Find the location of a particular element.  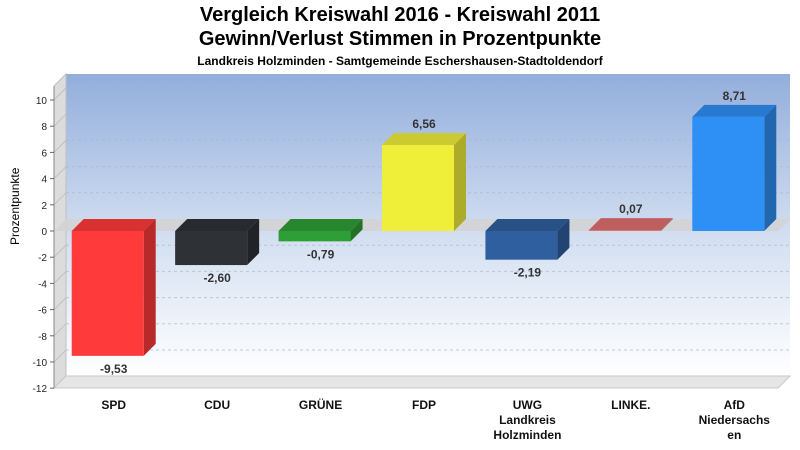

y-tick-label: -8 is located at coordinates (42, 337).